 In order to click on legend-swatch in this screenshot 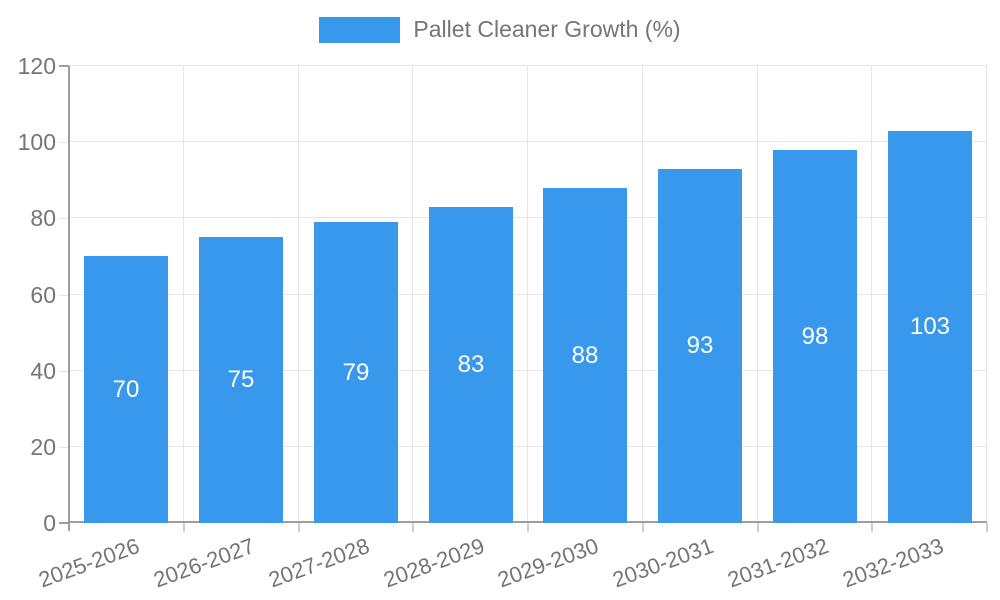, I will do `click(360, 29)`.